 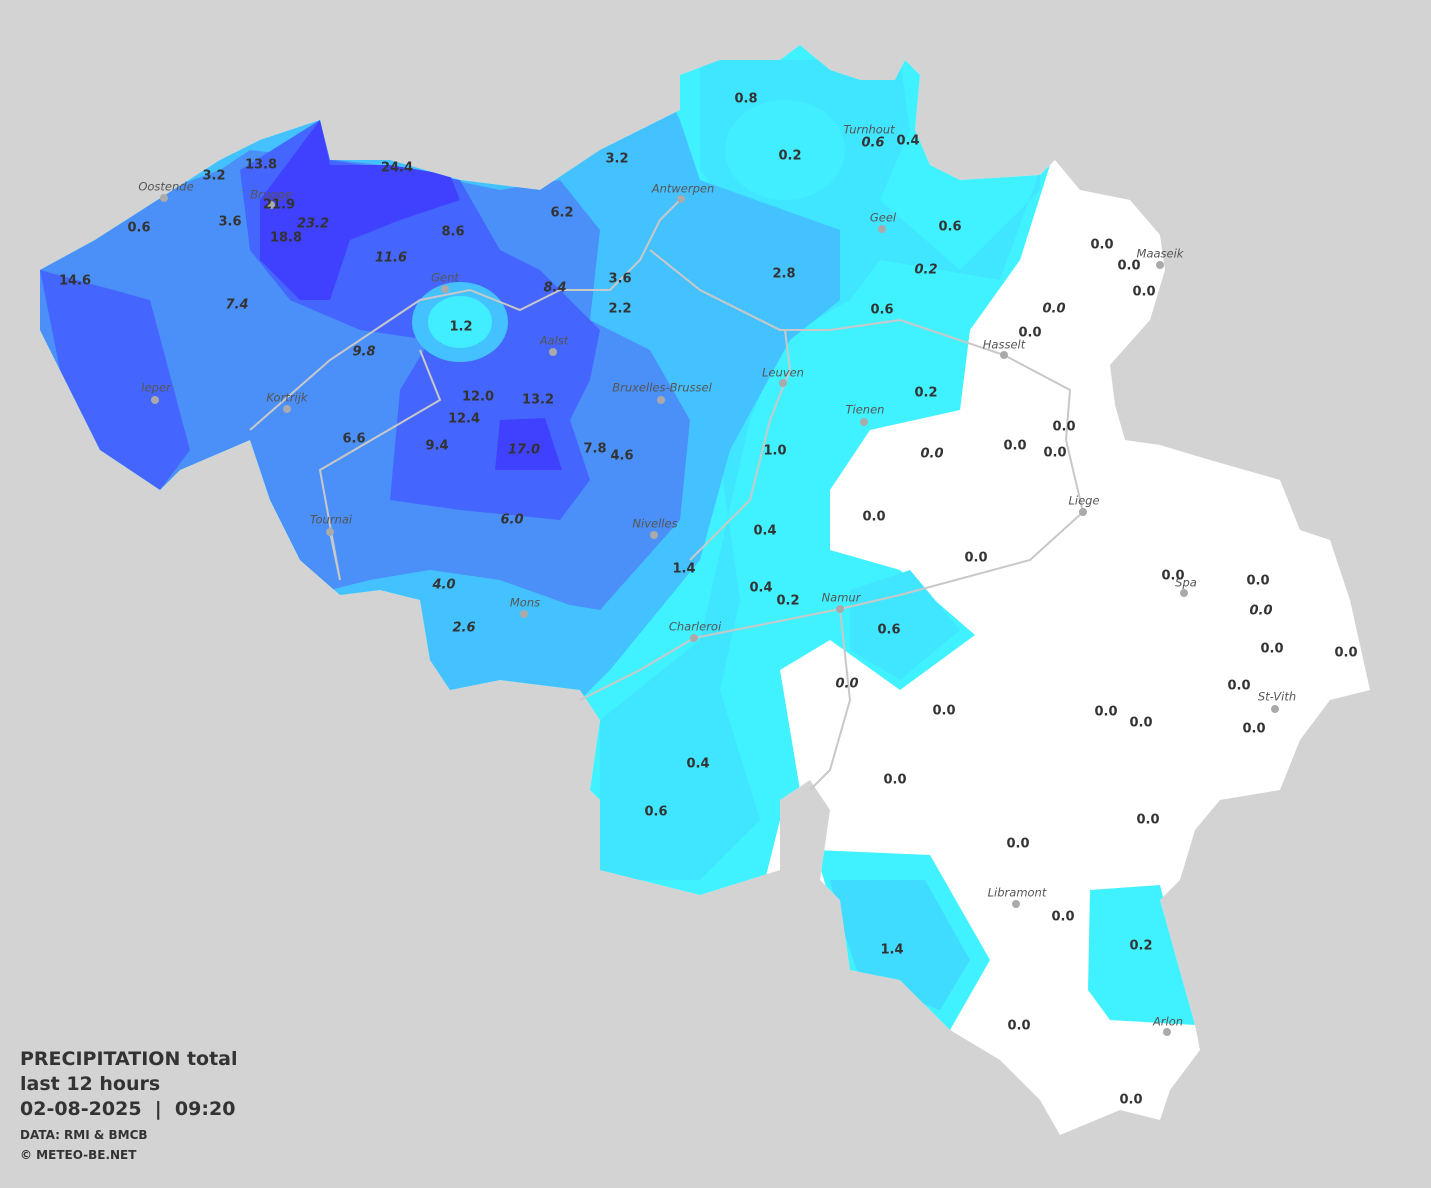 What do you see at coordinates (1161, 254) in the screenshot?
I see `city-name: Maaseik` at bounding box center [1161, 254].